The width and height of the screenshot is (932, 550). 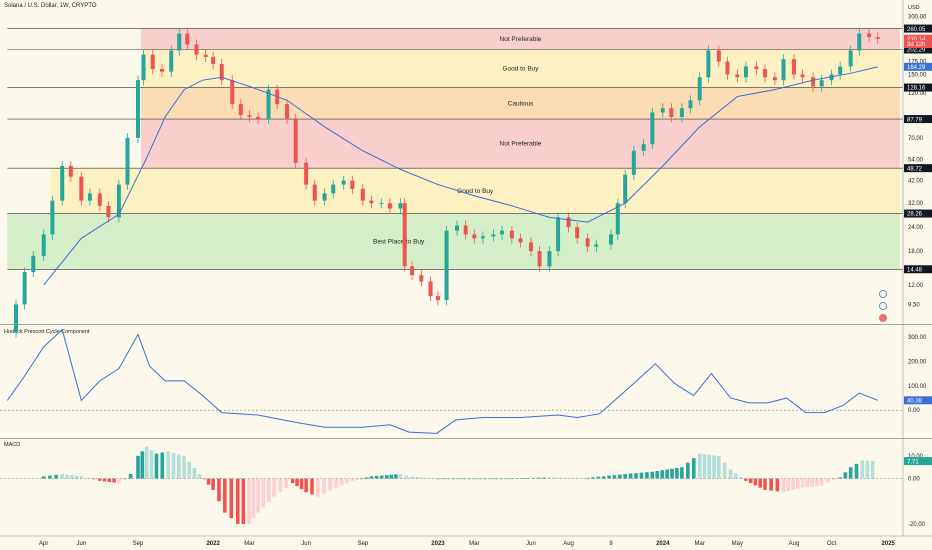 What do you see at coordinates (917, 63) in the screenshot?
I see `price-tick-label: 175.00` at bounding box center [917, 63].